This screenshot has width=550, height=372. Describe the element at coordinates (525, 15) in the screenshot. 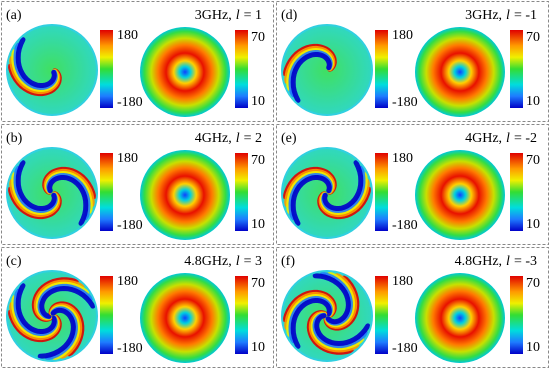

I see `mode-value: = -1` at that location.